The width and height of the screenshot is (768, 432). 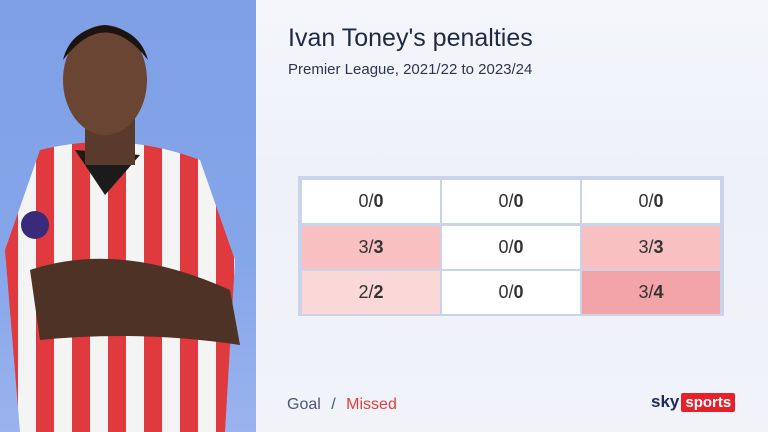 What do you see at coordinates (658, 292) in the screenshot?
I see `taken: 4` at bounding box center [658, 292].